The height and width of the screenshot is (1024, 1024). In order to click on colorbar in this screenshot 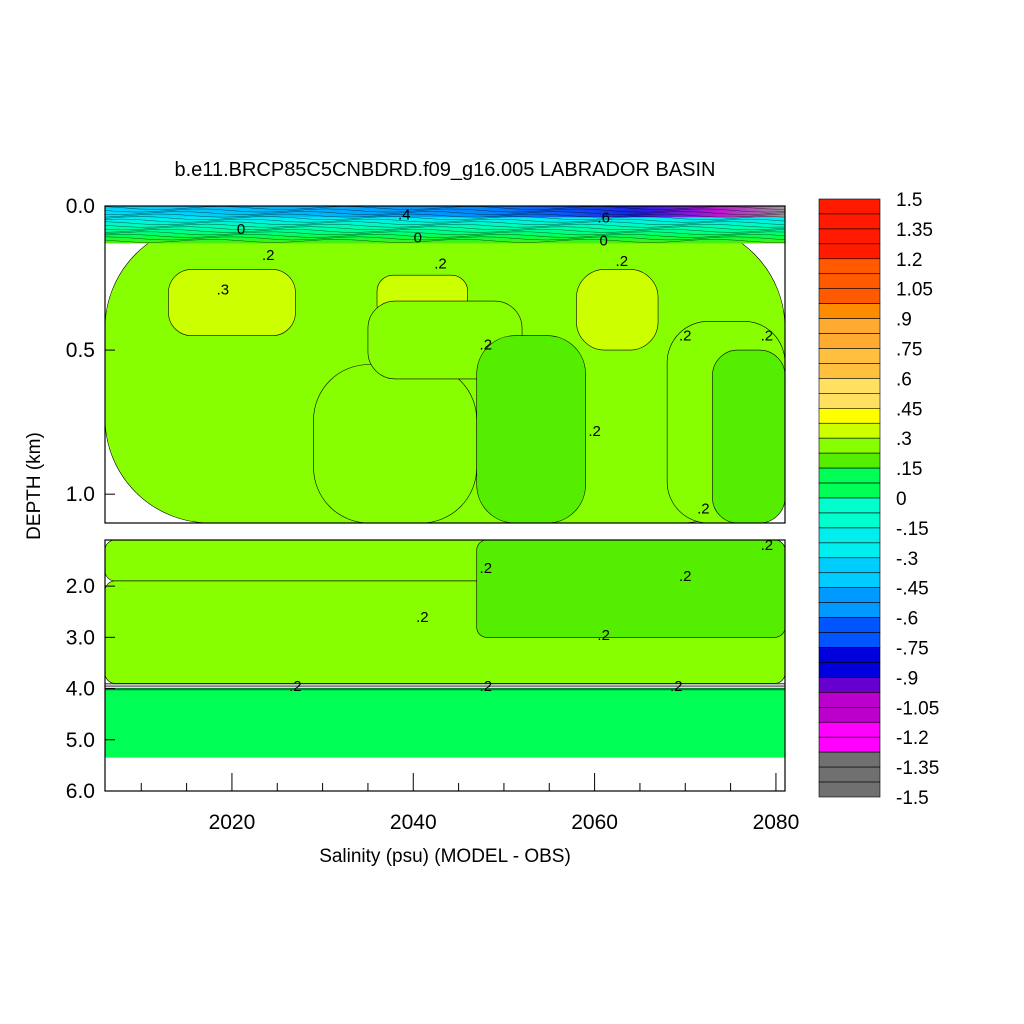, I will do `click(849, 498)`.